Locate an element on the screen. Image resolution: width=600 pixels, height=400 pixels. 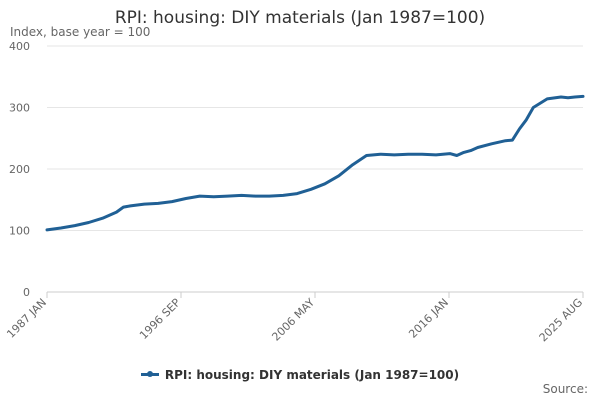
y-tick-label: 300 is located at coordinates (19, 108).